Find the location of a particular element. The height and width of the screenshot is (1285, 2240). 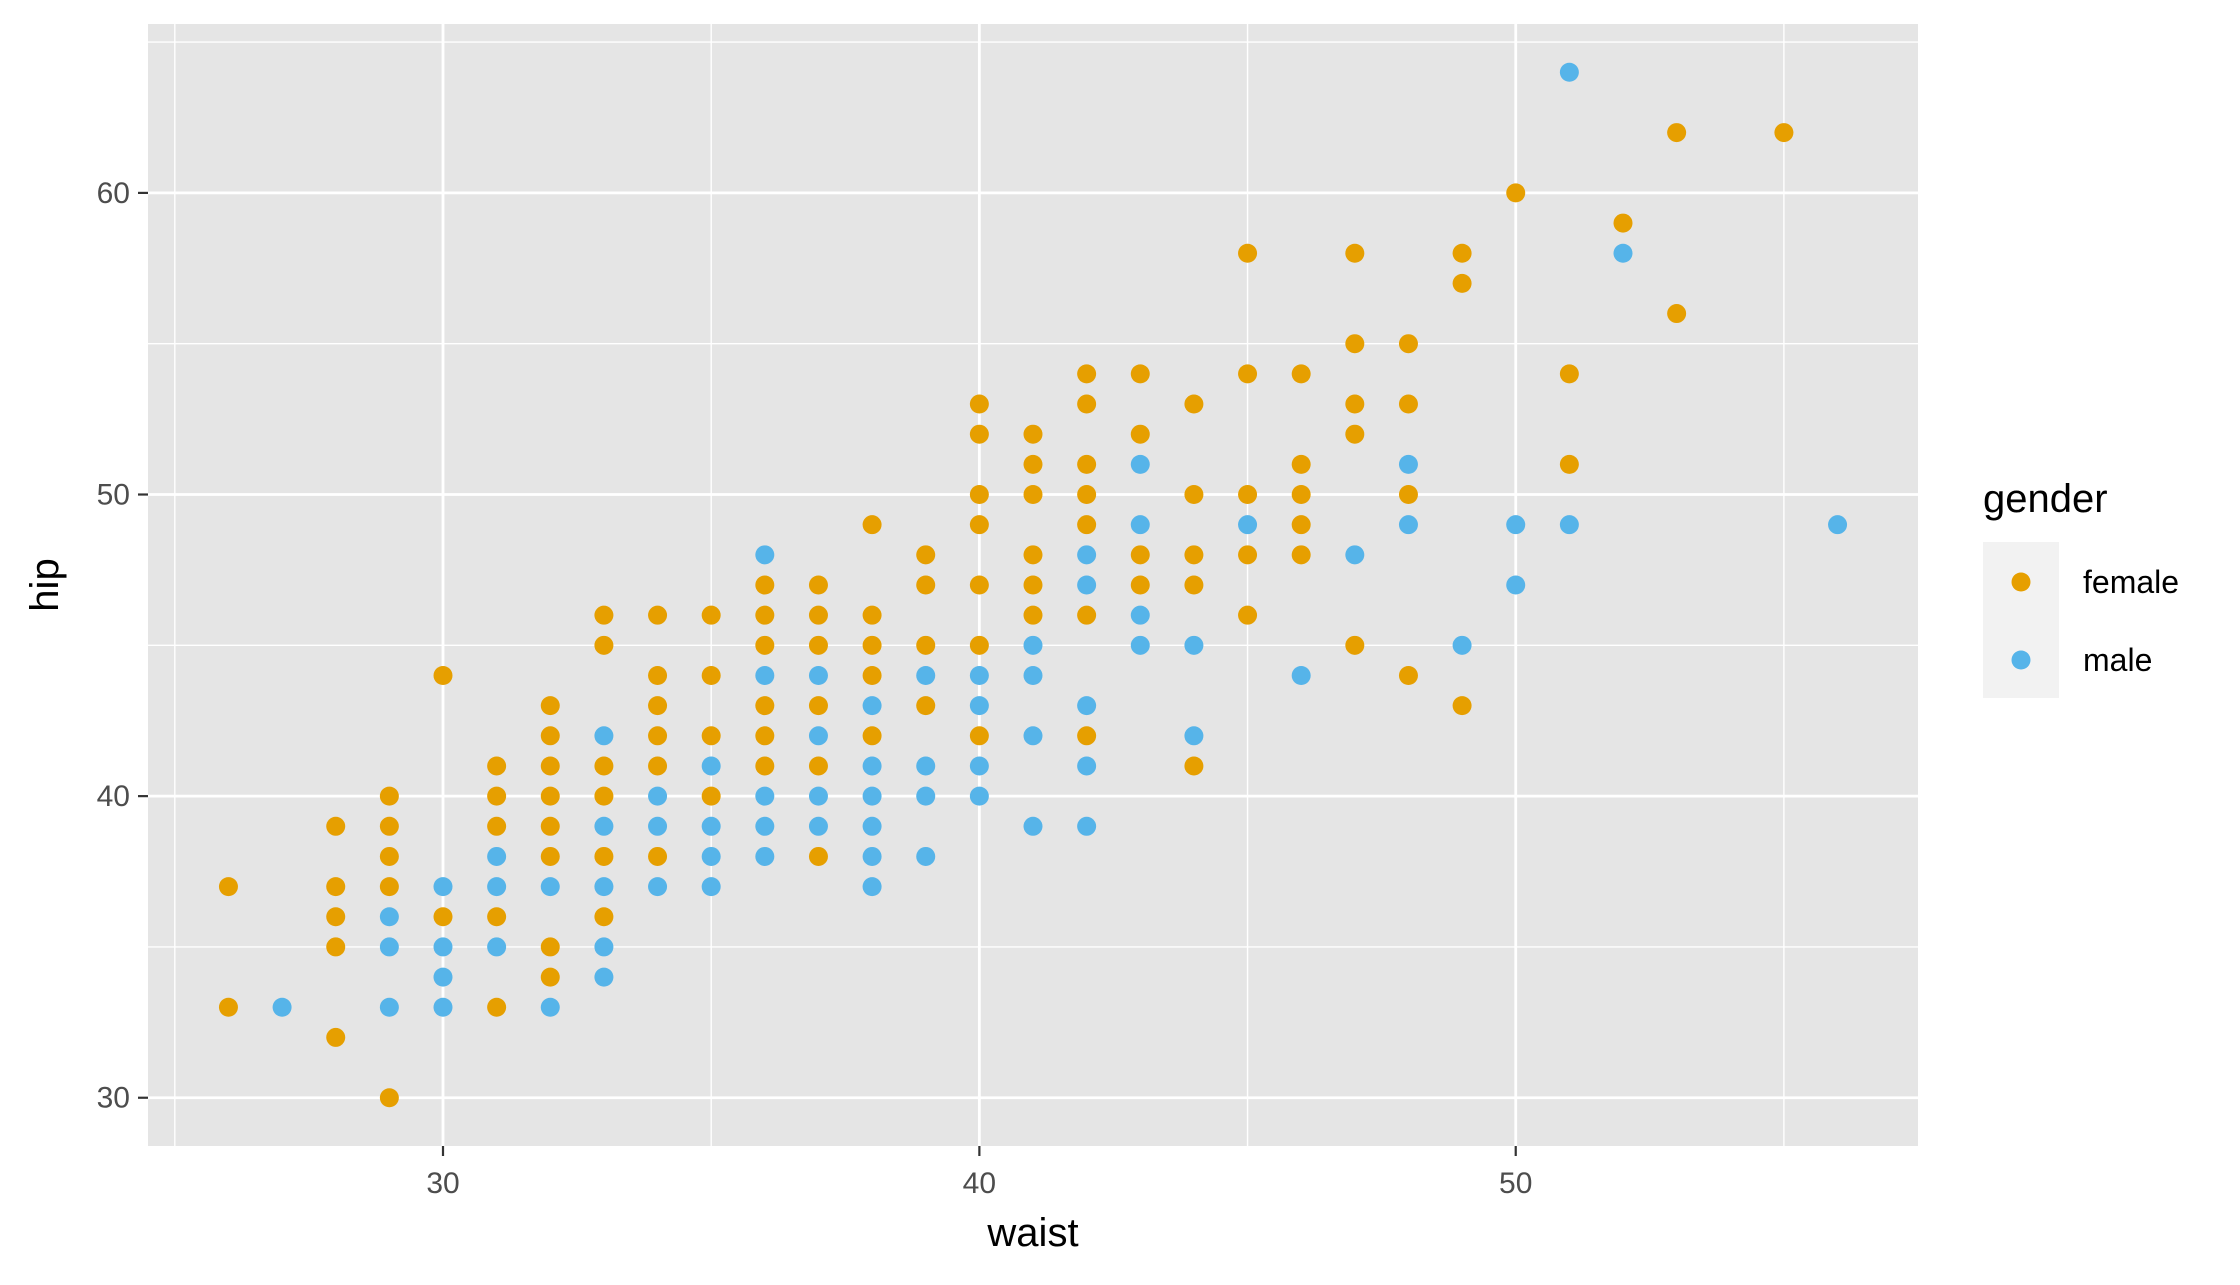

y-axis-title: hip is located at coordinates (45, 584).